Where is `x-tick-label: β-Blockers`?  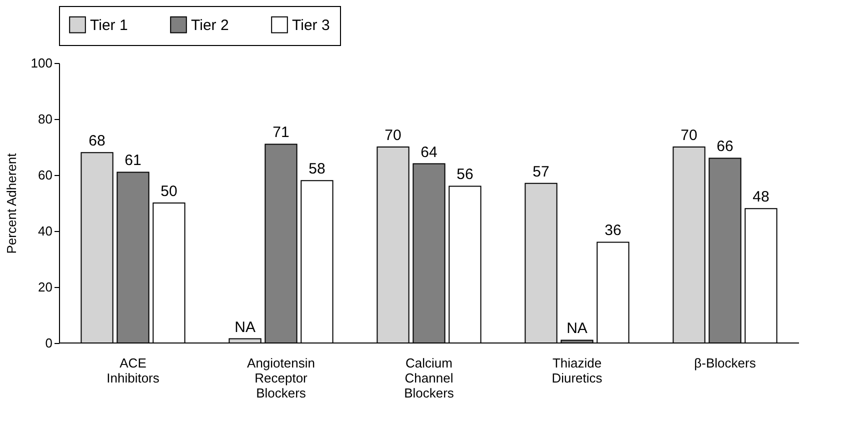
x-tick-label: β-Blockers is located at coordinates (725, 363).